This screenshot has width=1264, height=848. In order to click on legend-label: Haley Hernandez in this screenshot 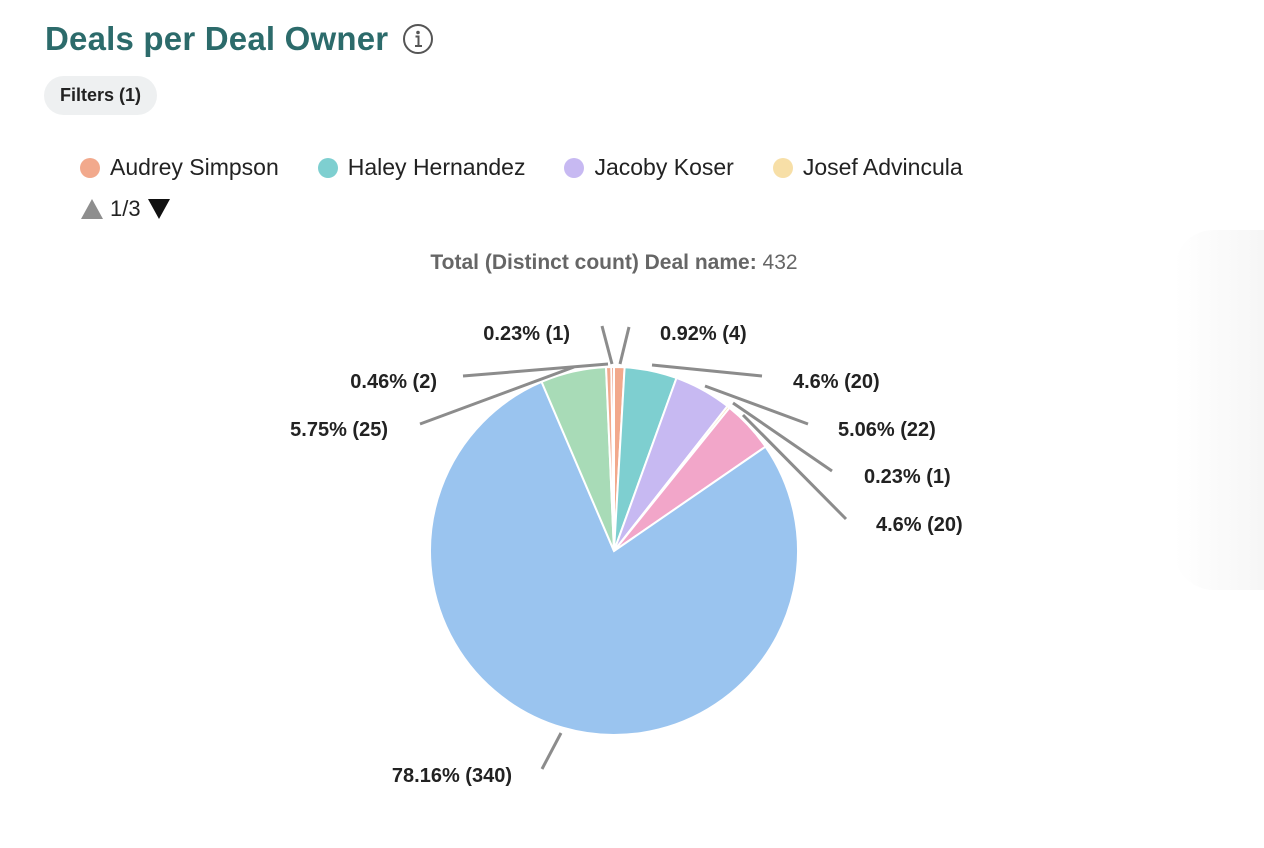, I will do `click(436, 167)`.